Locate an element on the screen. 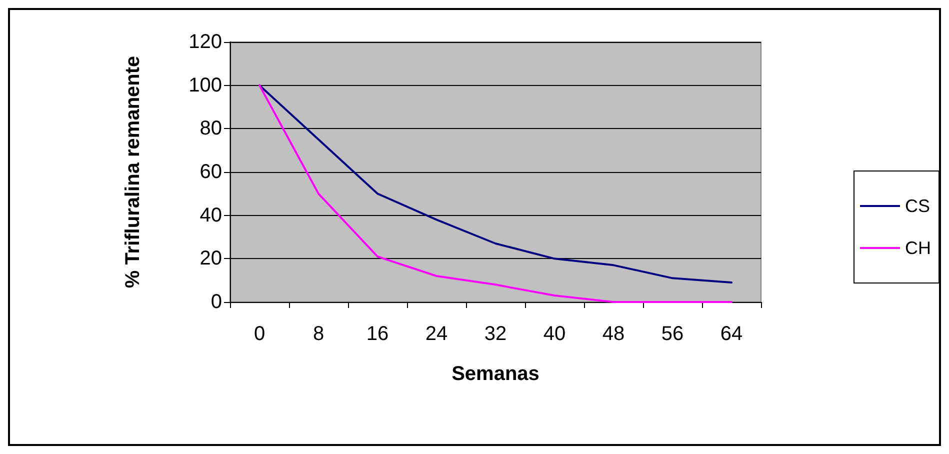 This screenshot has height=454, width=949. legend-label: CS is located at coordinates (917, 206).